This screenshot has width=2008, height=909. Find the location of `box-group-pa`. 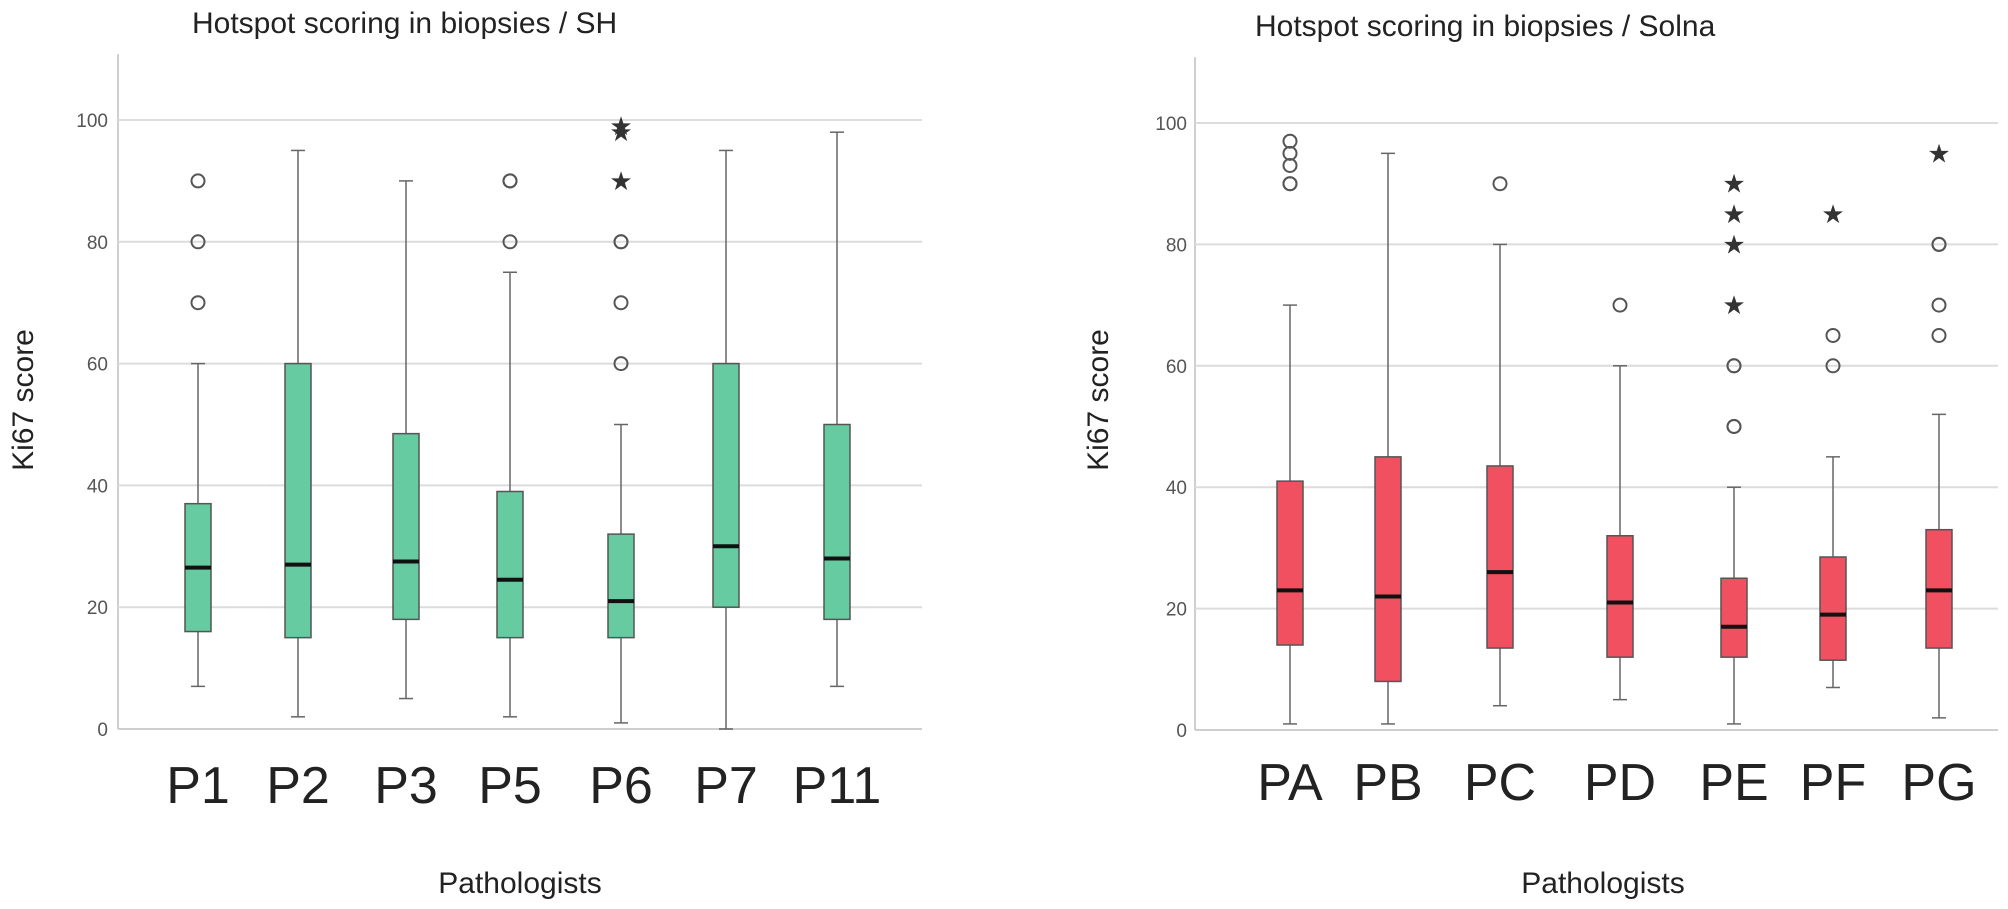

box-group-pa is located at coordinates (1290, 429).